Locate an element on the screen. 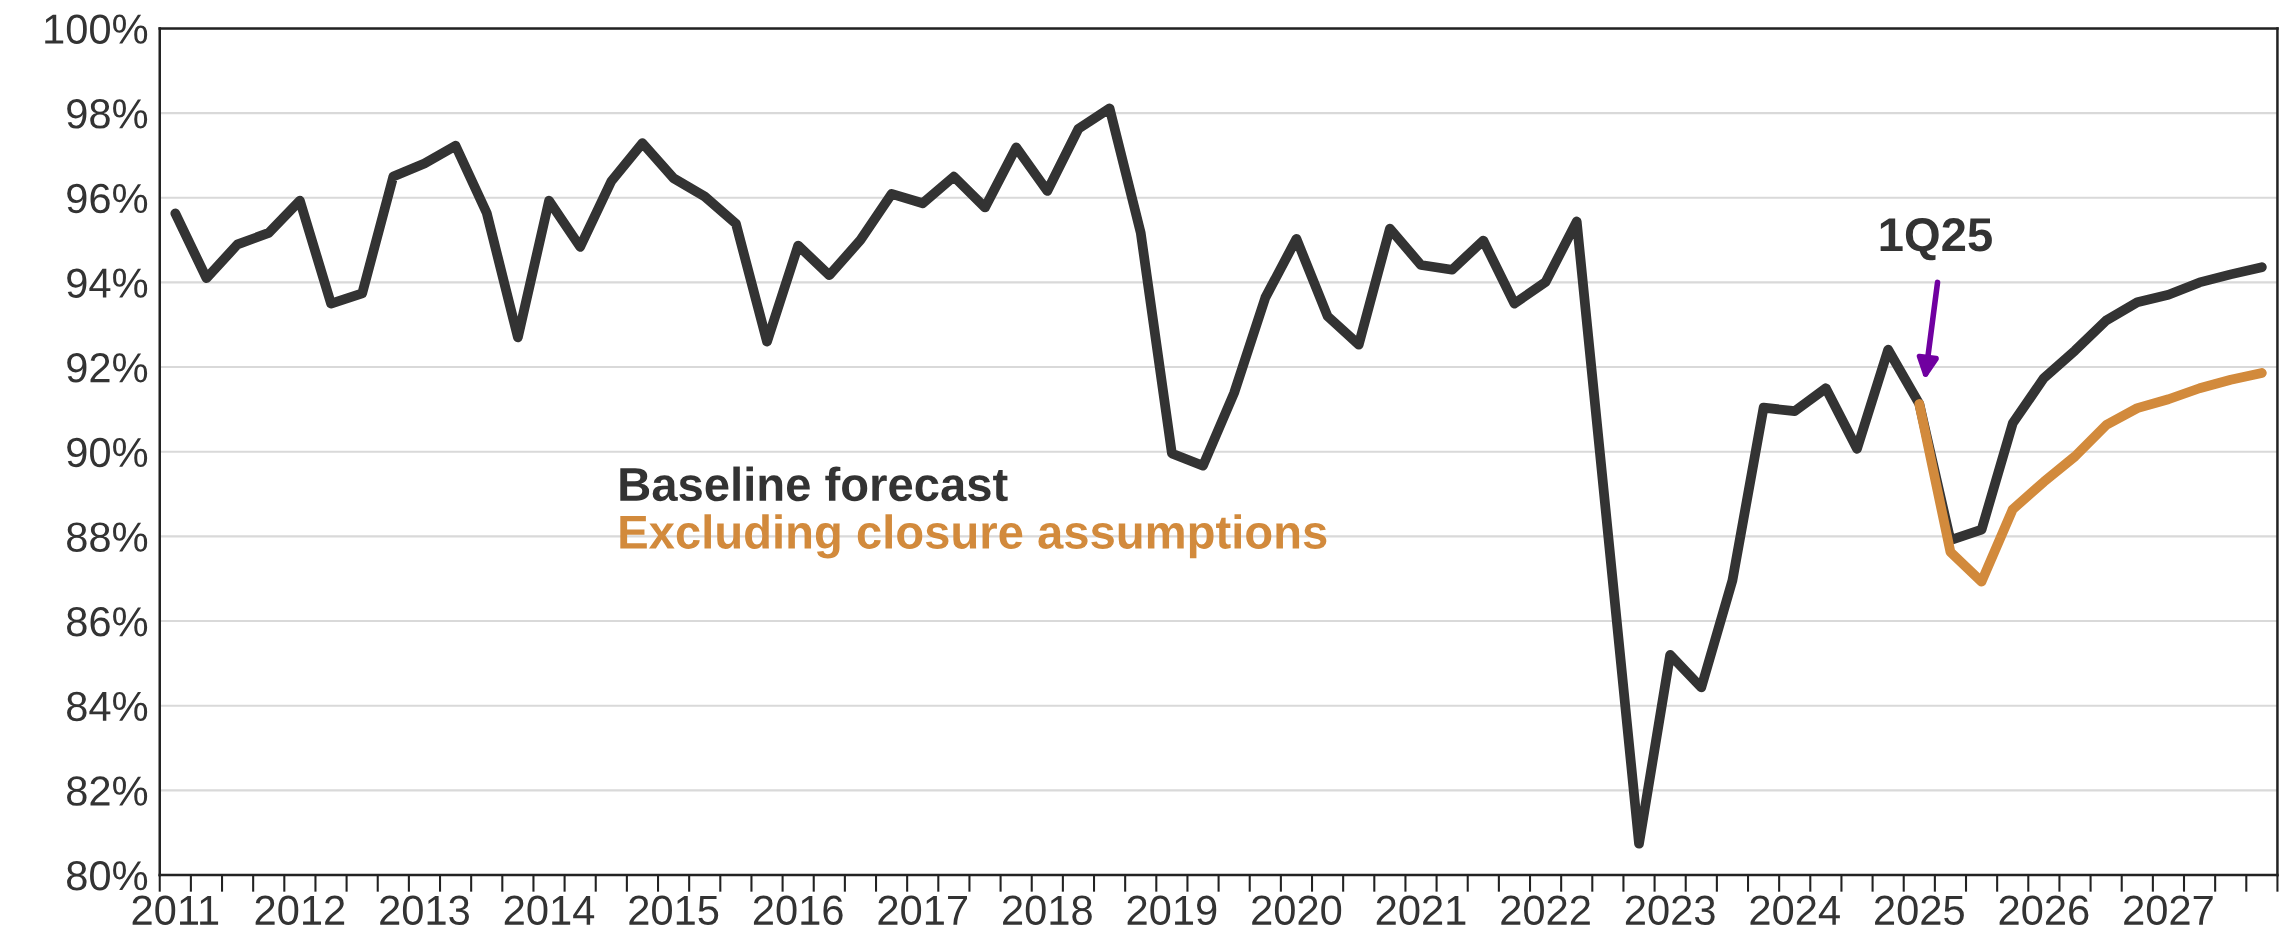 The image size is (2282, 948). y-tick-label: 82% is located at coordinates (107, 791).